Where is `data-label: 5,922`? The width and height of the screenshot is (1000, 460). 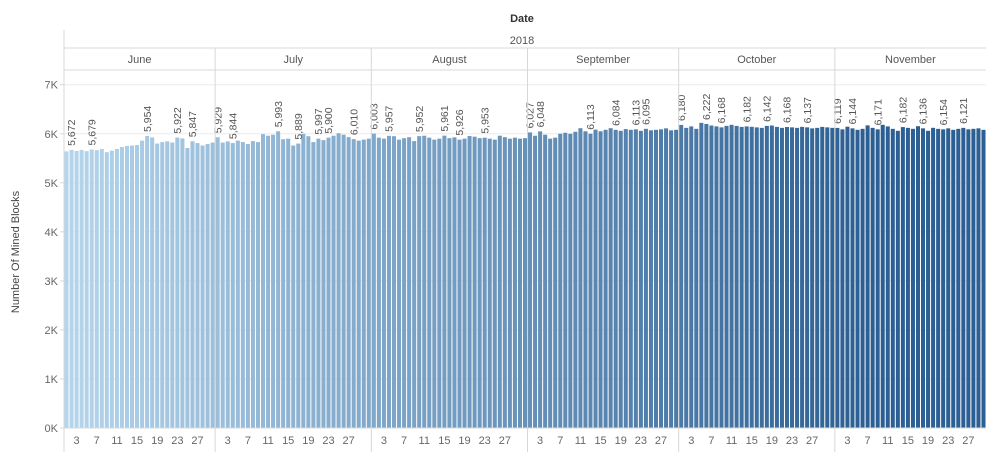
data-label: 5,922 is located at coordinates (178, 120).